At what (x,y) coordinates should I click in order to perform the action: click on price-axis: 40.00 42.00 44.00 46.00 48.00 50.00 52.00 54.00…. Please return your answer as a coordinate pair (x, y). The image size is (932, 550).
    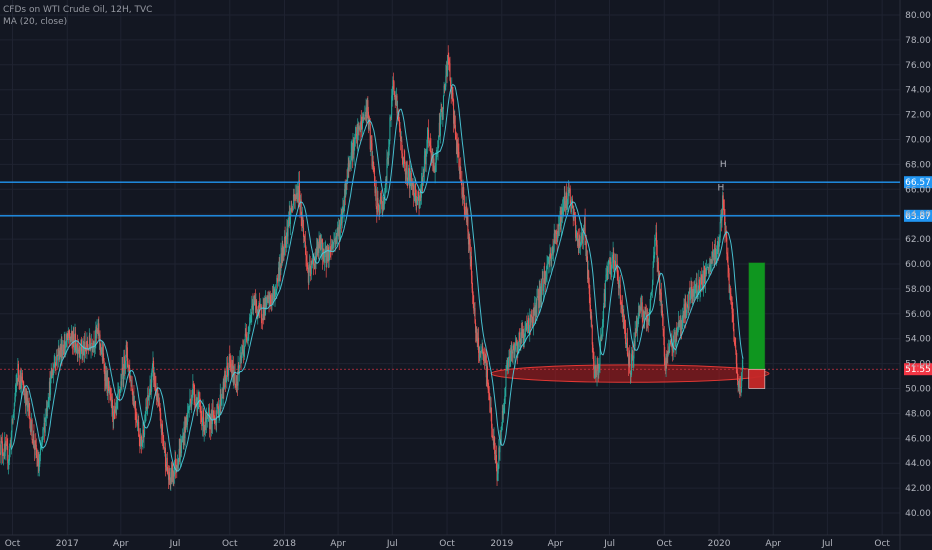
    Looking at the image, I should click on (918, 265).